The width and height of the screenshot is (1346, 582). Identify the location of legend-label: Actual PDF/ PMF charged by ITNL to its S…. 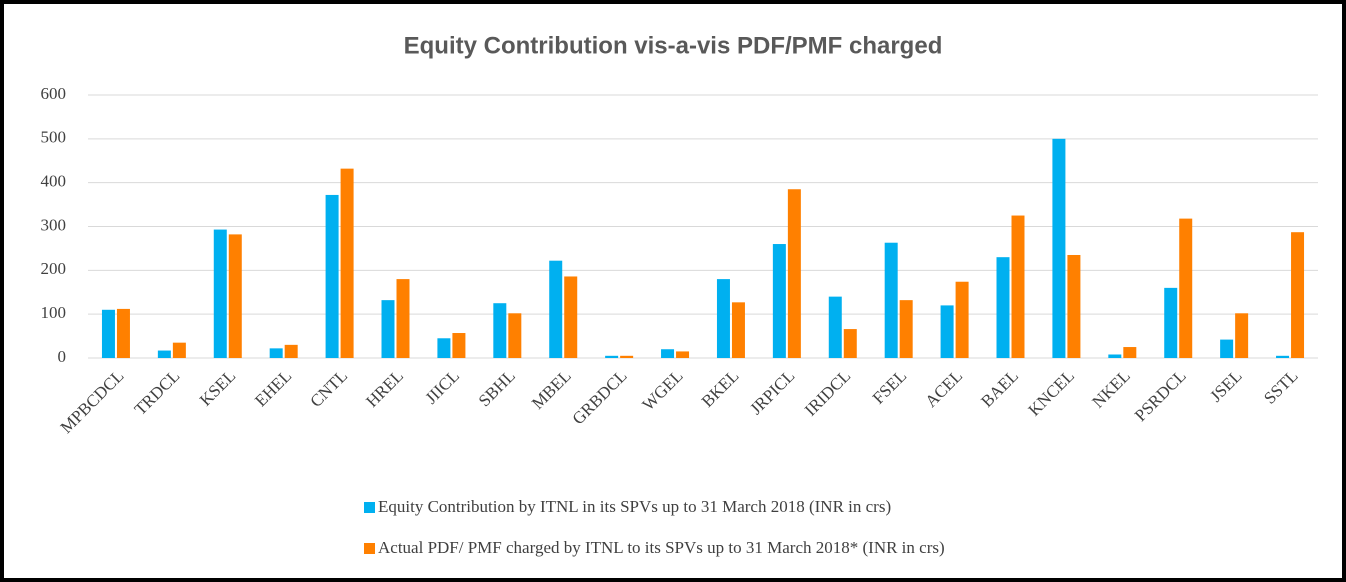
(661, 547).